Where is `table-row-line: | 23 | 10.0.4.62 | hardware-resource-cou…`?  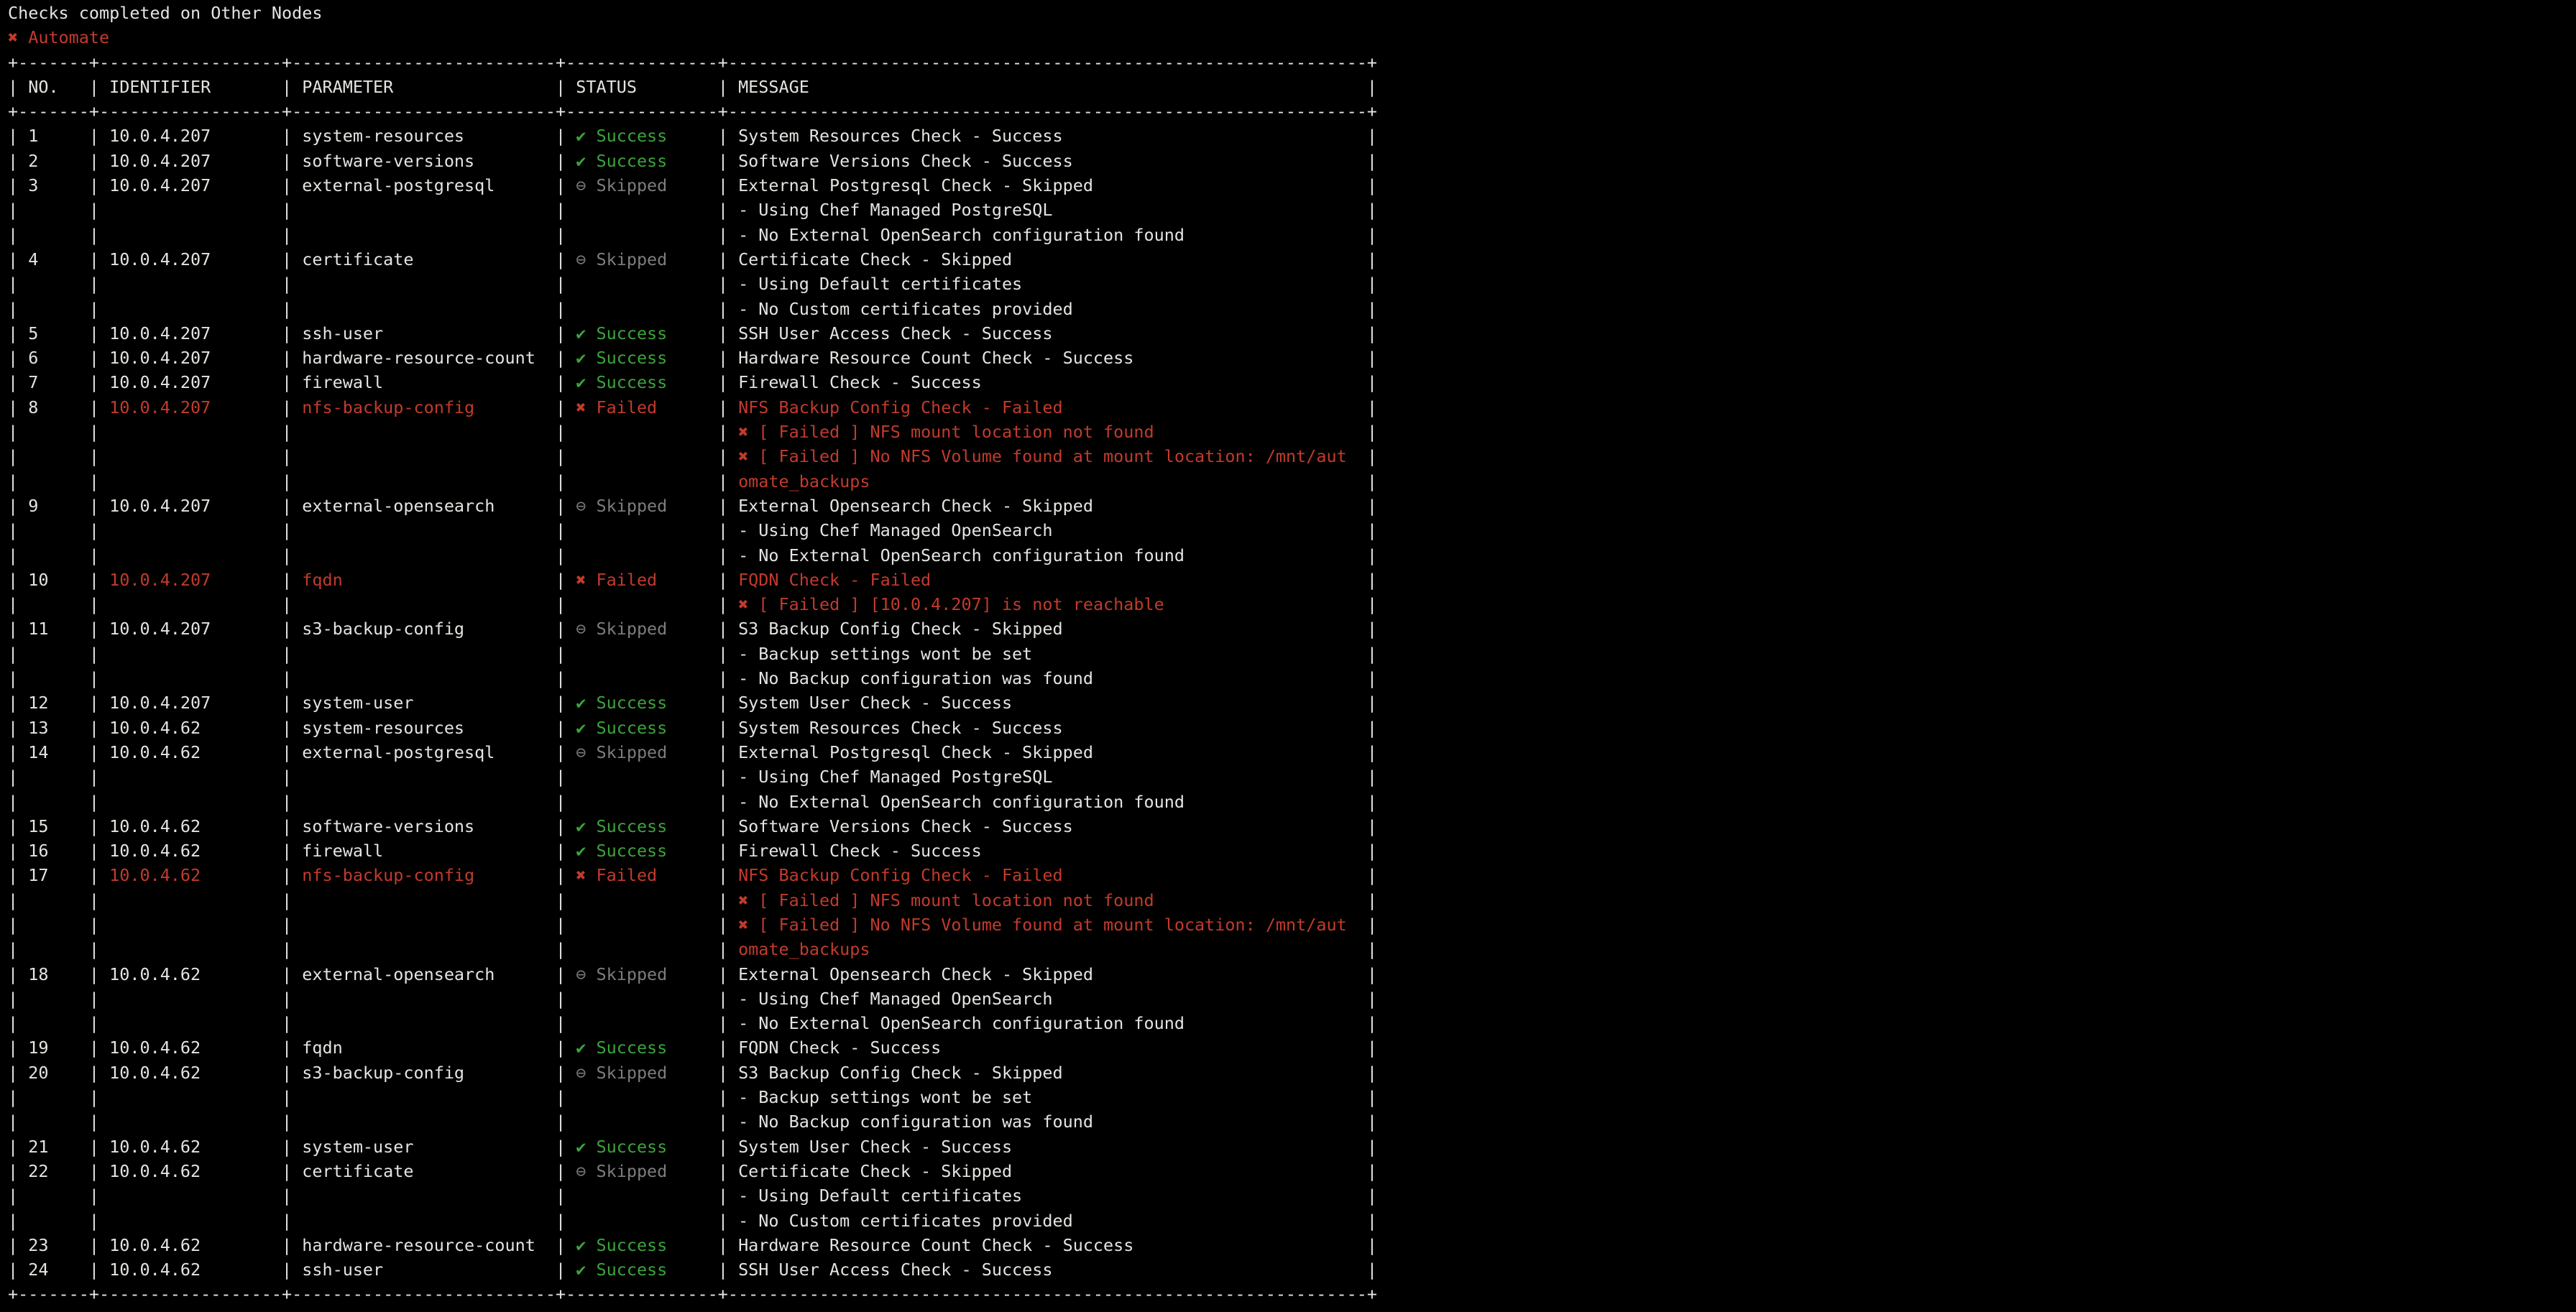 table-row-line: | 23 | 10.0.4.62 | hardware-resource-cou… is located at coordinates (693, 1244).